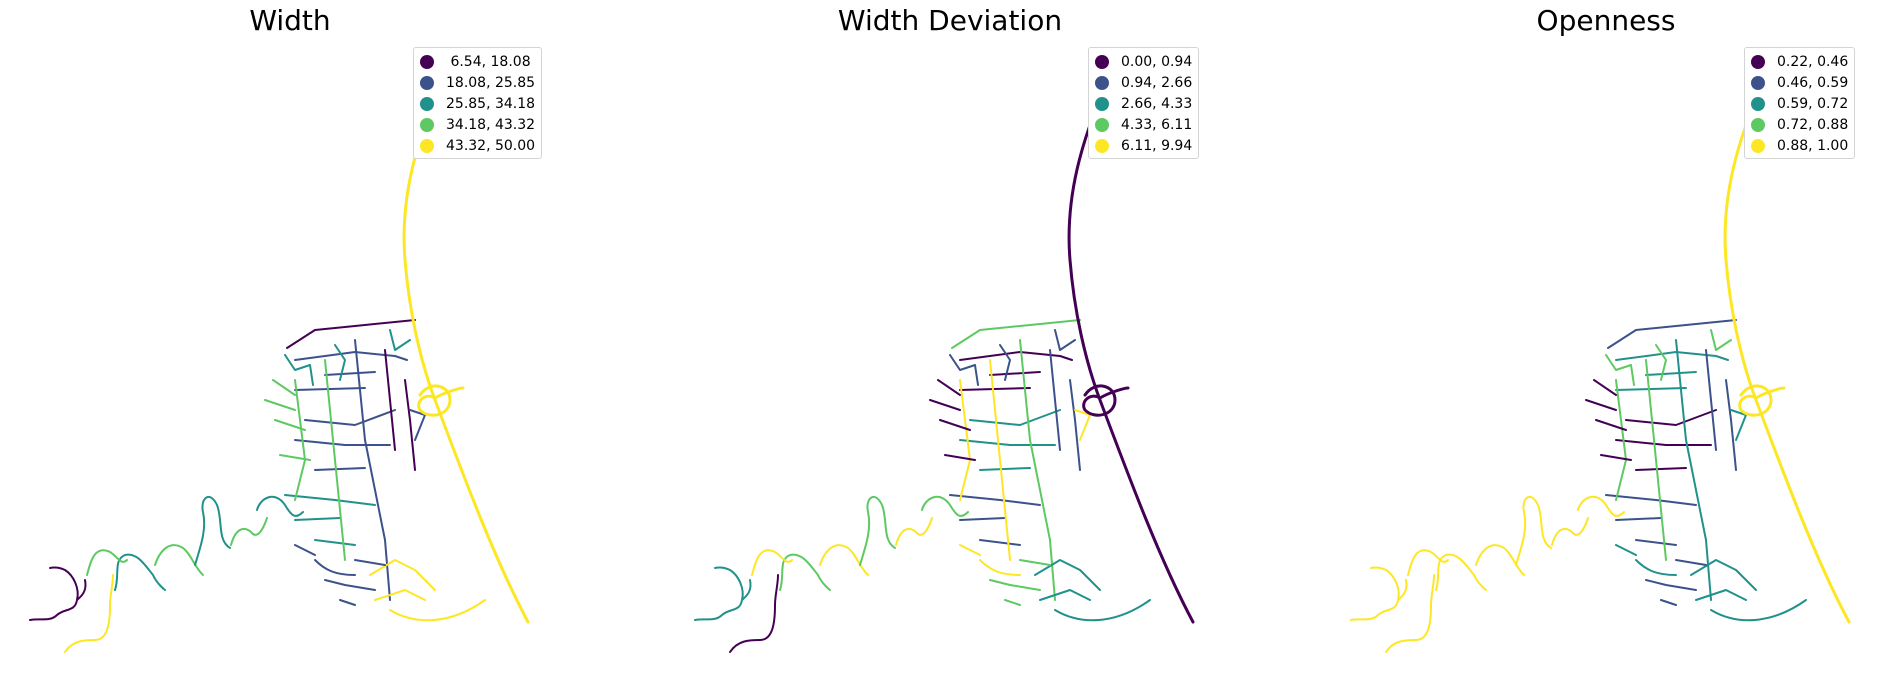 The width and height of the screenshot is (1880, 691). I want to click on legend-label: 18.08, 25.85, so click(491, 82).